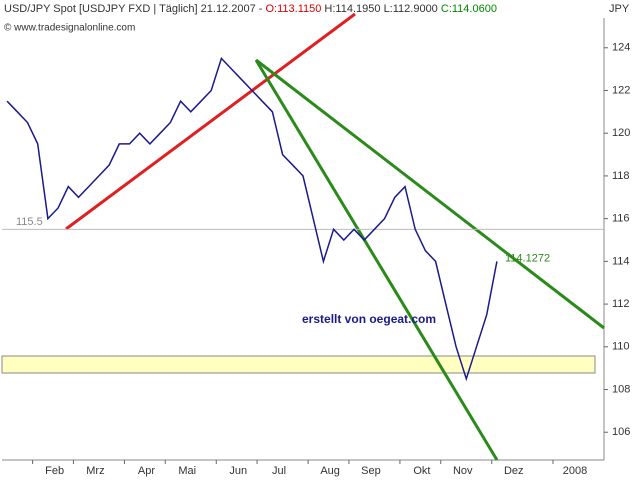 The image size is (640, 480). Describe the element at coordinates (95, 471) in the screenshot. I see `x-tick-label: Mrz` at that location.